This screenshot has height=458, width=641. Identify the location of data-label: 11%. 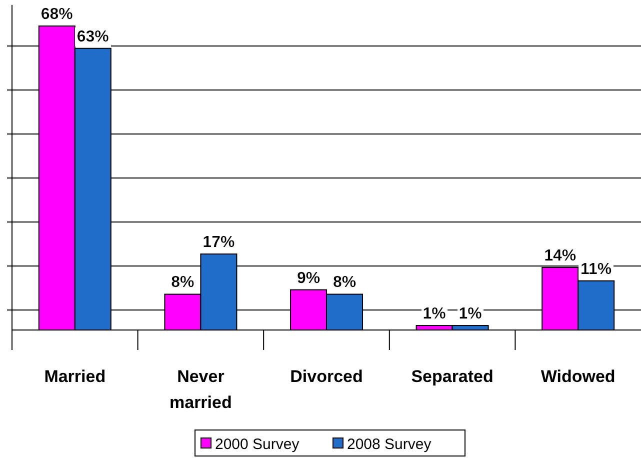
(596, 269).